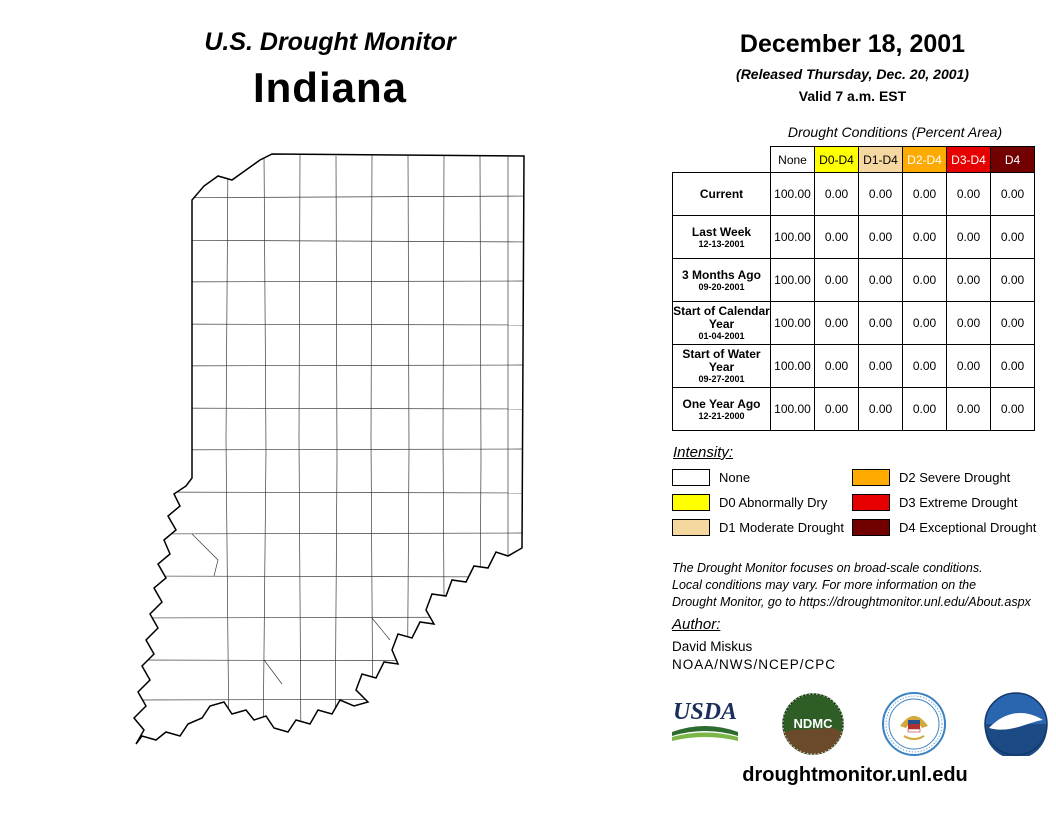  I want to click on valid-time: Valid 7 a.m. EST, so click(852, 96).